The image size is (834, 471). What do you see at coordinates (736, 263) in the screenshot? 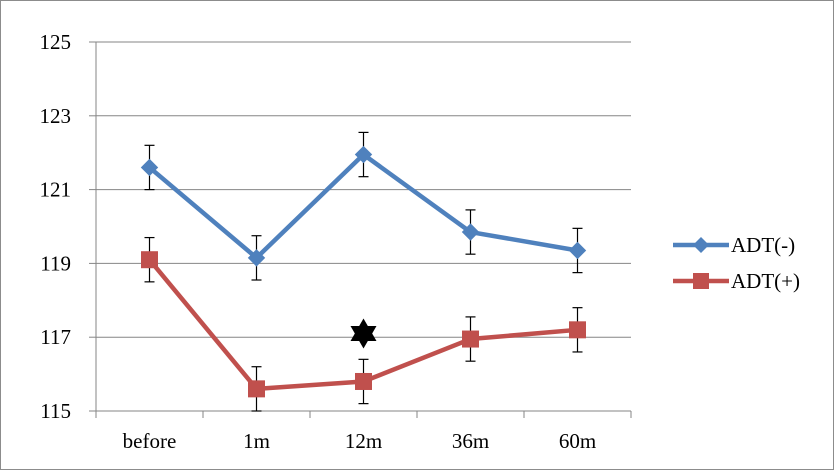
I see `legend: ADT(-) ADT(+)` at bounding box center [736, 263].